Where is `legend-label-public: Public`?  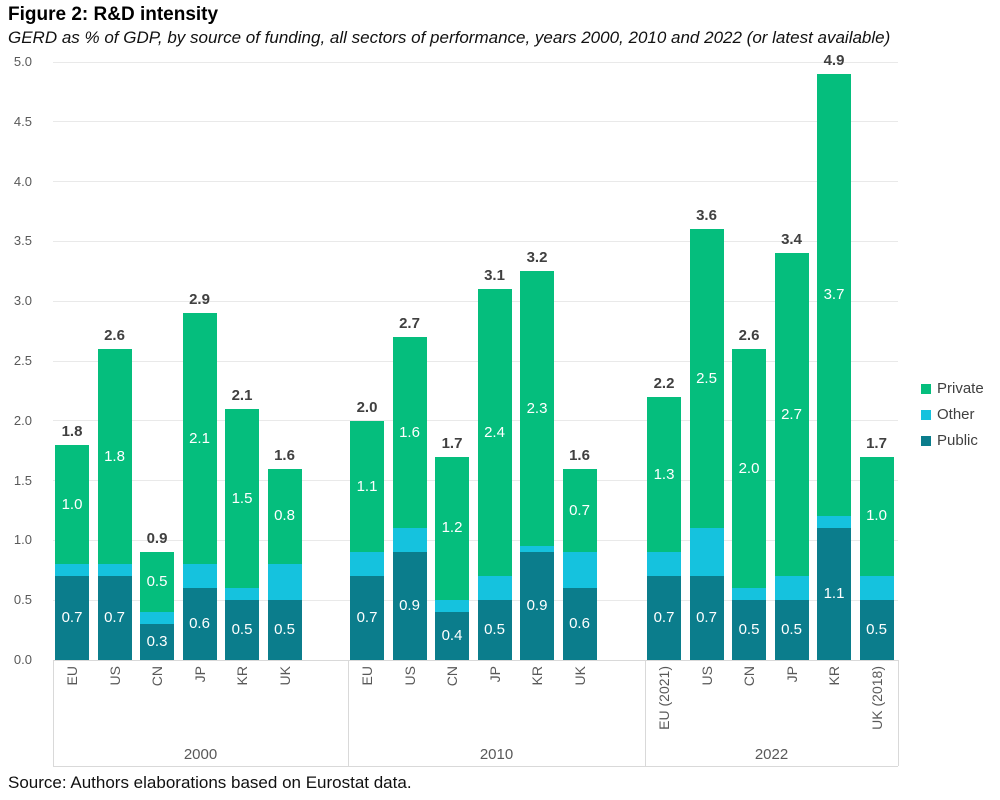
legend-label-public: Public is located at coordinates (957, 440).